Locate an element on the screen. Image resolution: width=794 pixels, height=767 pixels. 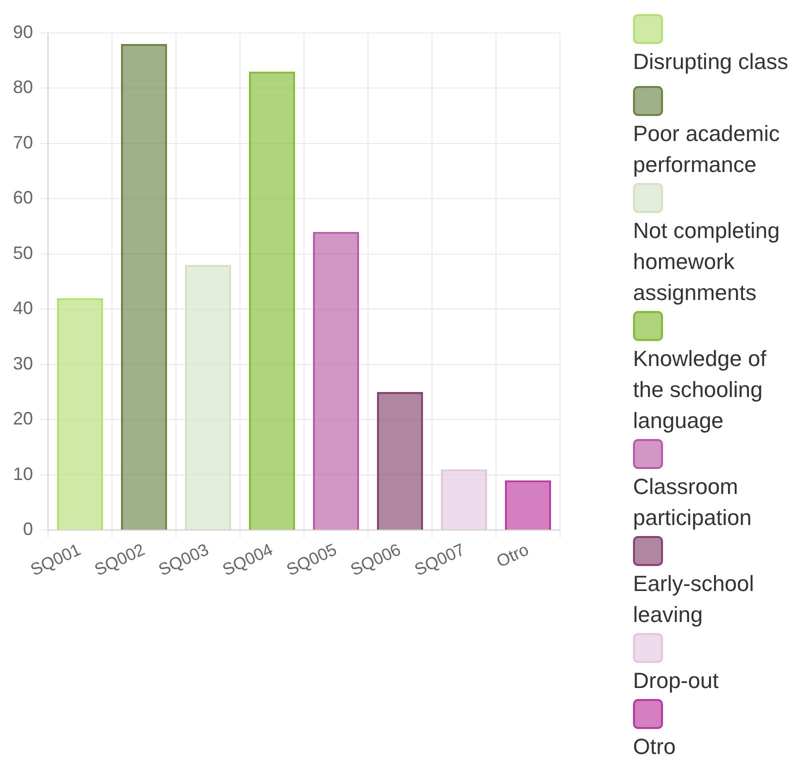
legend-label: Not completing homework assignments is located at coordinates (707, 262).